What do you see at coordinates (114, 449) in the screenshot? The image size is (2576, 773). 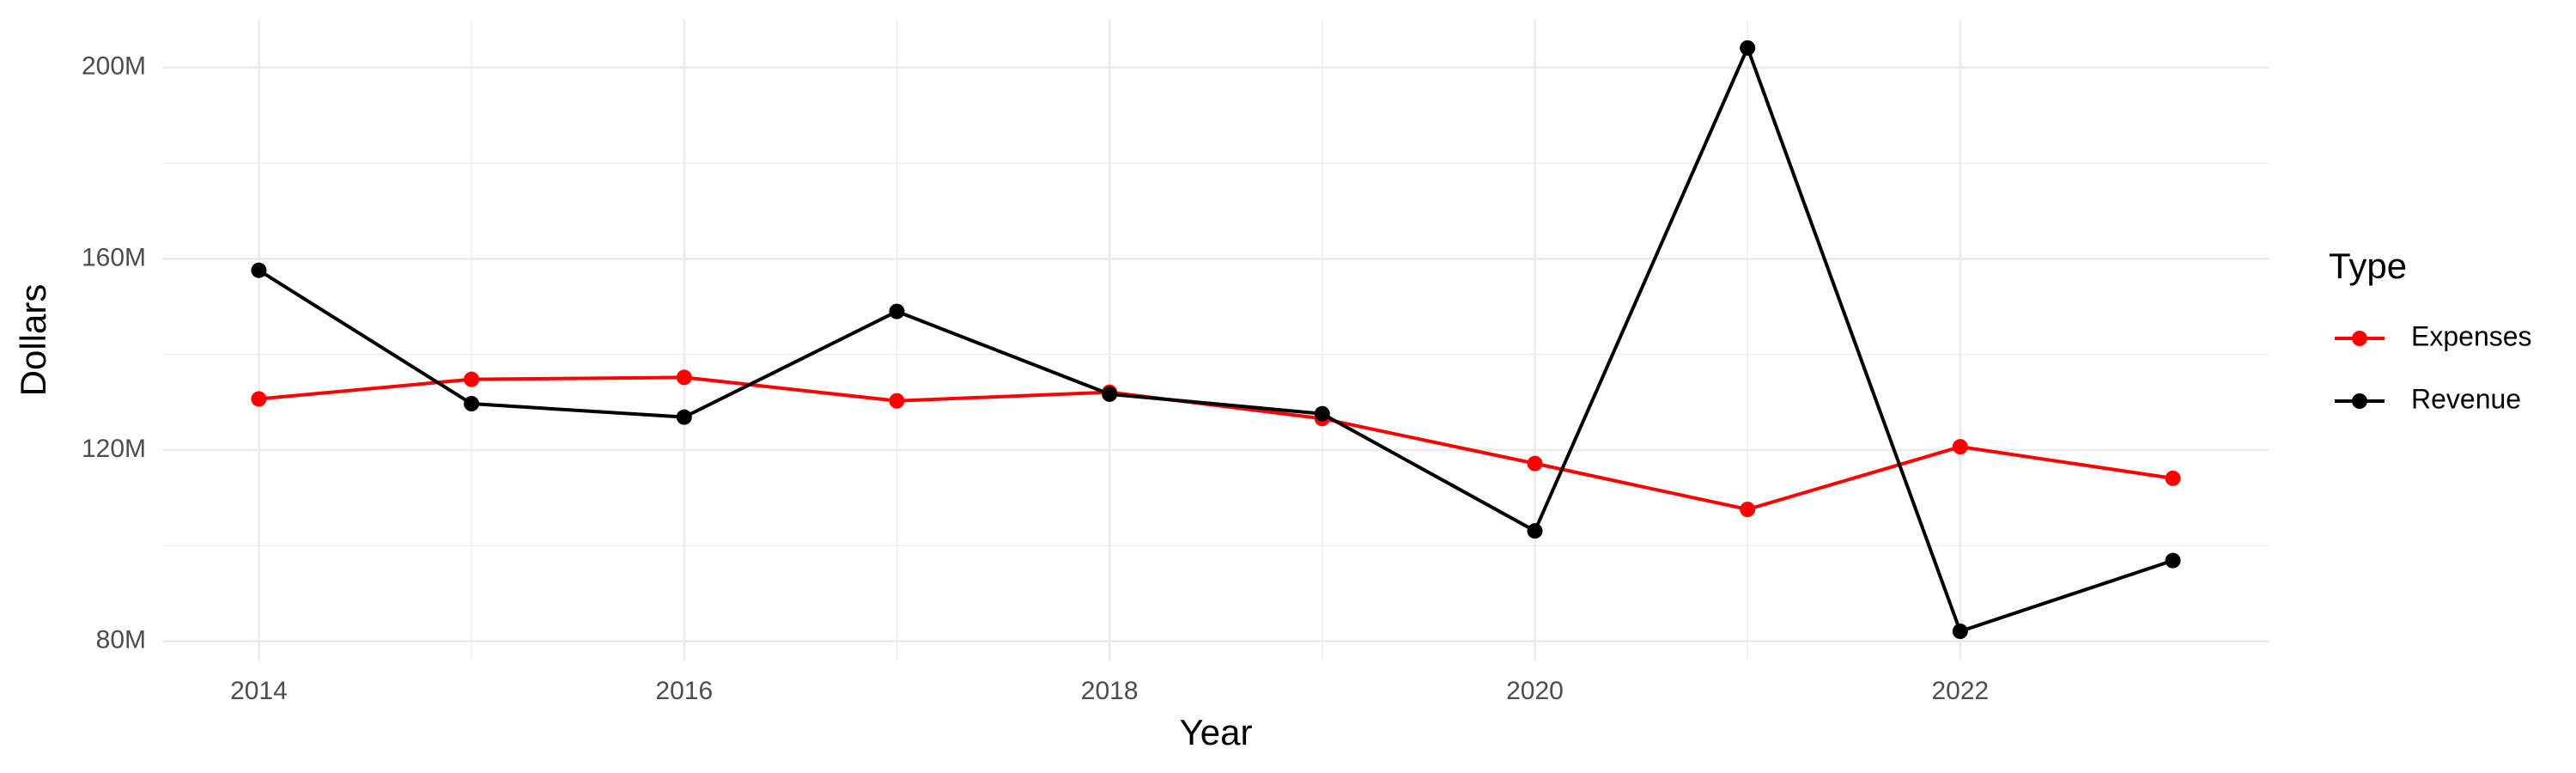 I see `y-tick-label: 120M` at bounding box center [114, 449].